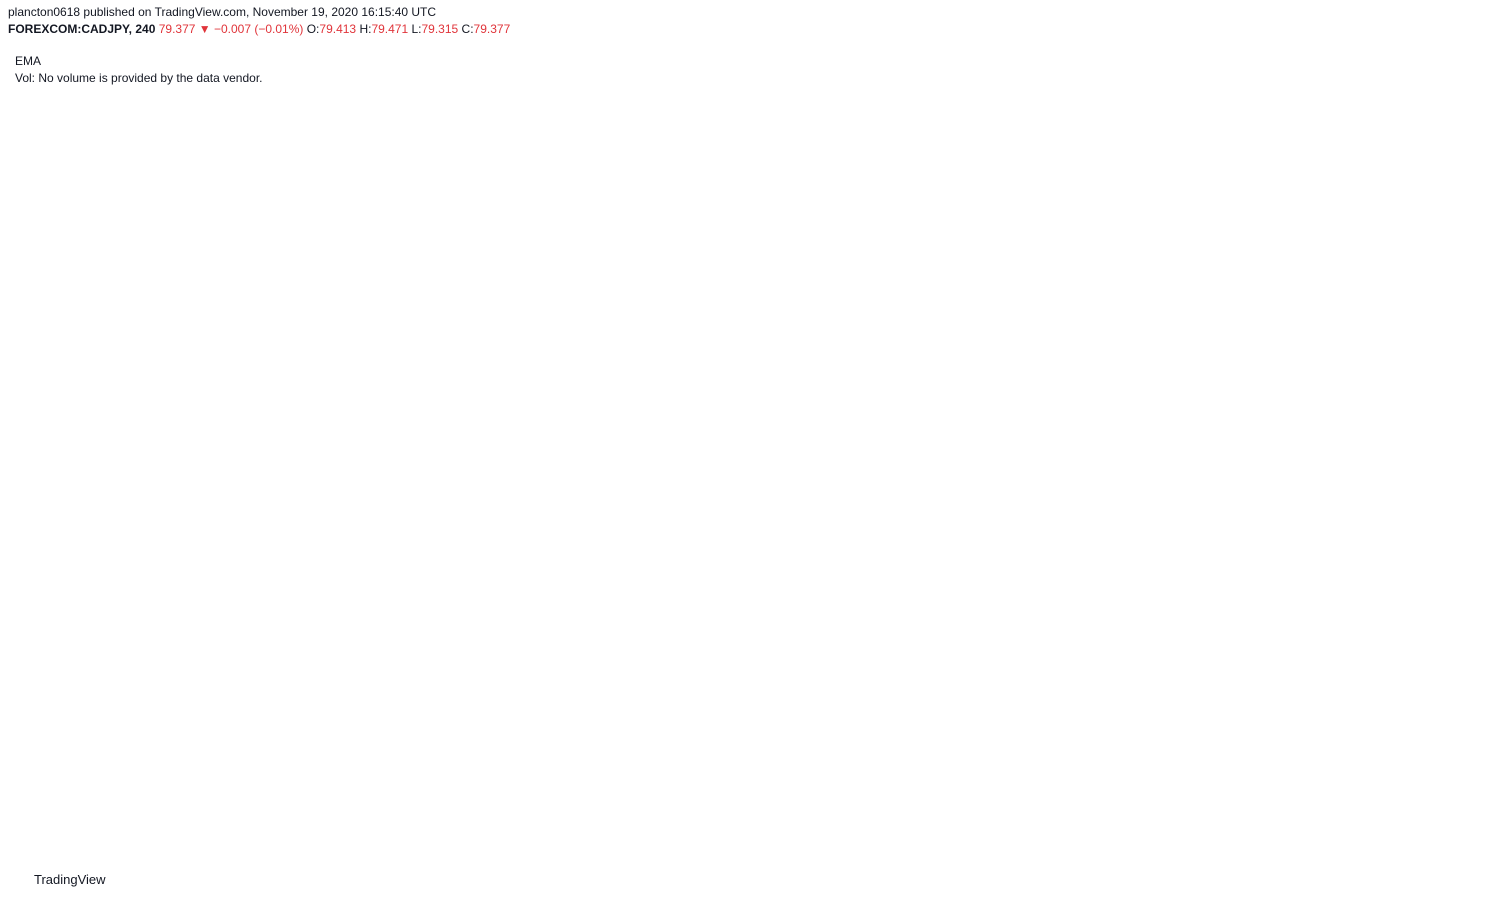 This screenshot has width=1498, height=898. Describe the element at coordinates (927, 561) in the screenshot. I see `fib-label: 0.786(79.115)` at that location.